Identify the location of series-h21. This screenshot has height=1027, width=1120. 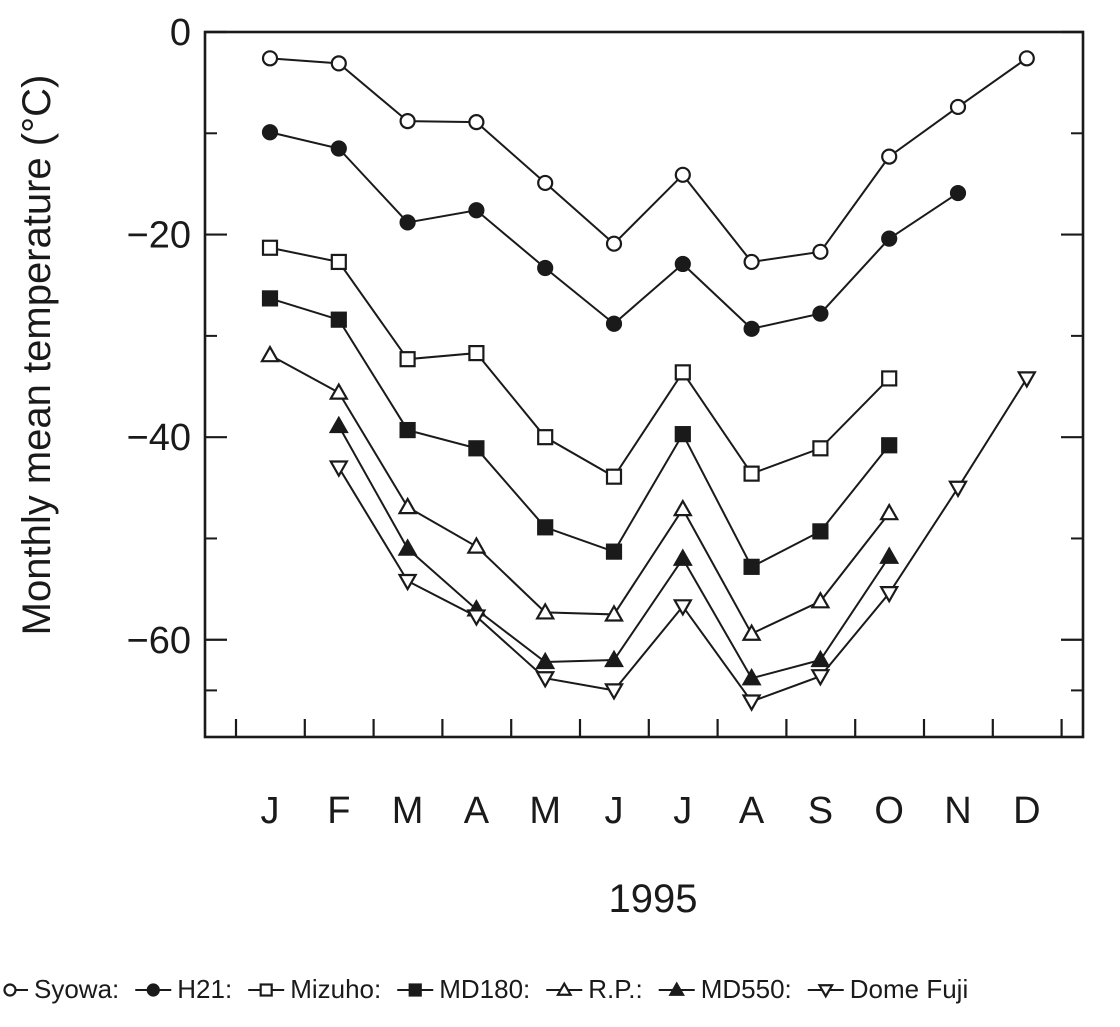
(614, 230).